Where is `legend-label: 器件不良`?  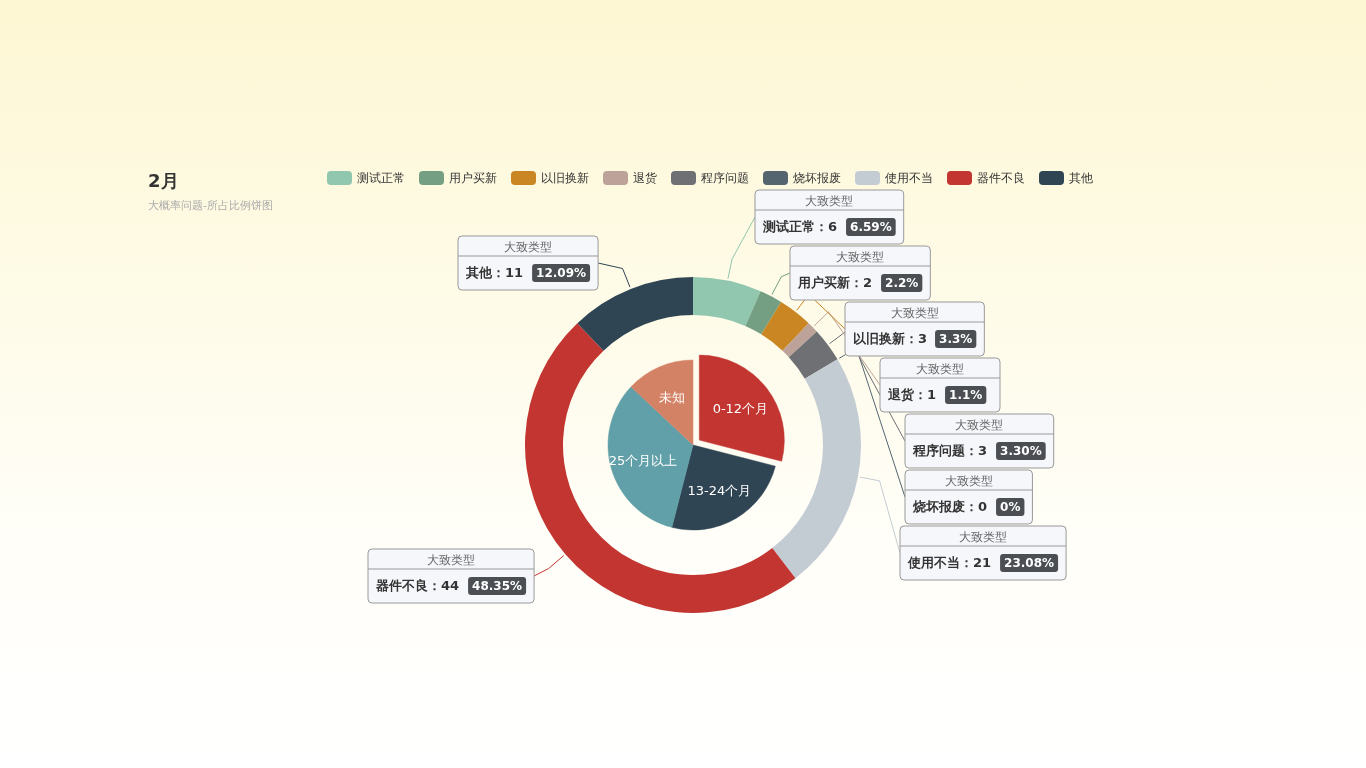
legend-label: 器件不良 is located at coordinates (1001, 178).